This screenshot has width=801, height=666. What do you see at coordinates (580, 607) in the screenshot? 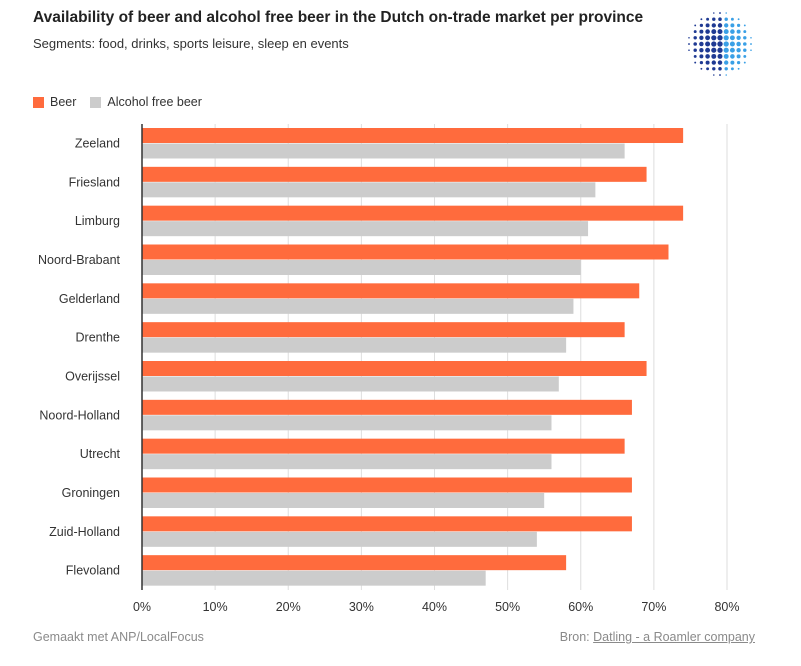
I see `x-tick-label: 60%` at bounding box center [580, 607].